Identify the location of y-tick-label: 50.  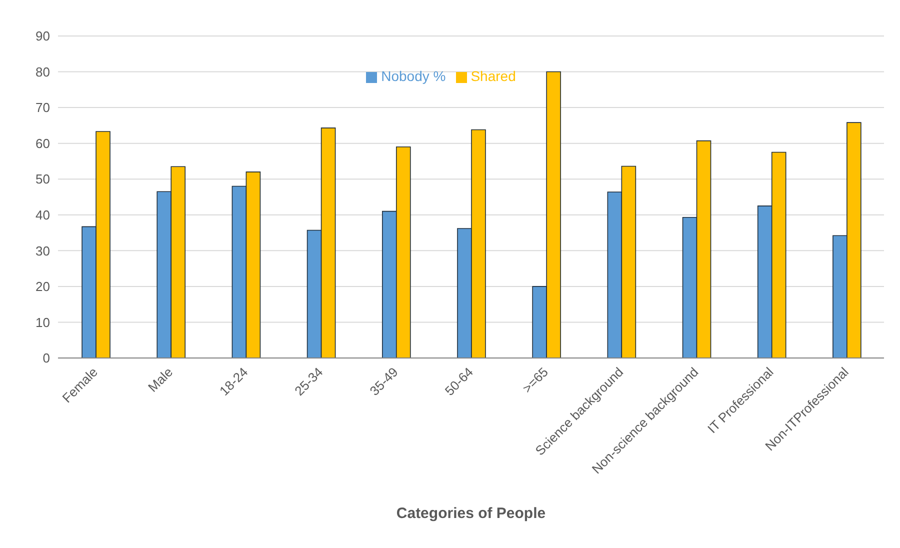
(43, 179).